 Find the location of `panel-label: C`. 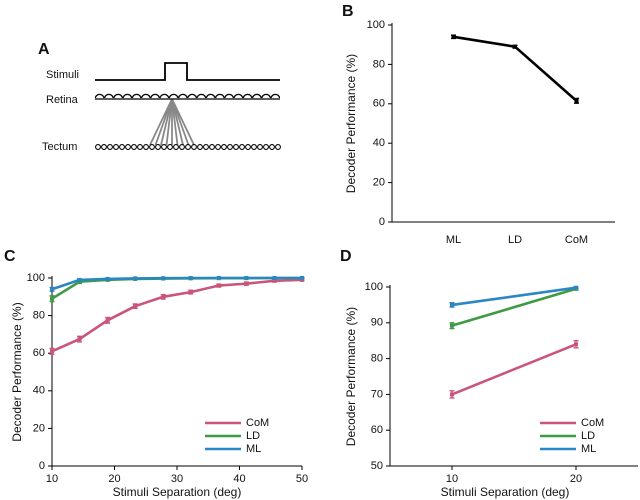

panel-label: C is located at coordinates (10, 256).